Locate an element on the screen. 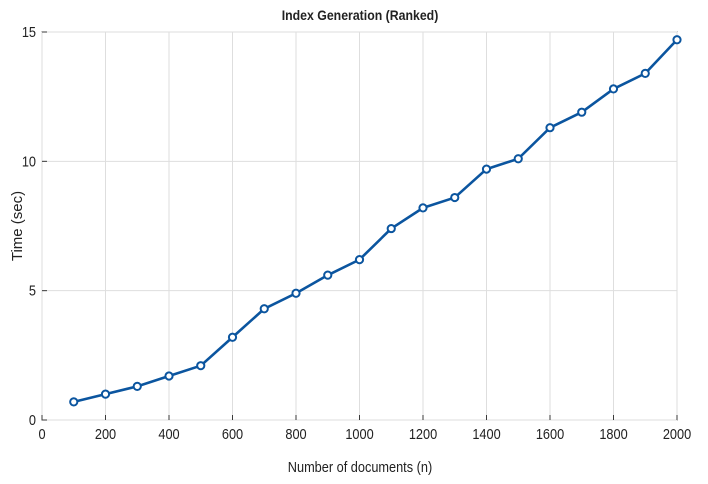  y-tick-label: 10 is located at coordinates (29, 160).